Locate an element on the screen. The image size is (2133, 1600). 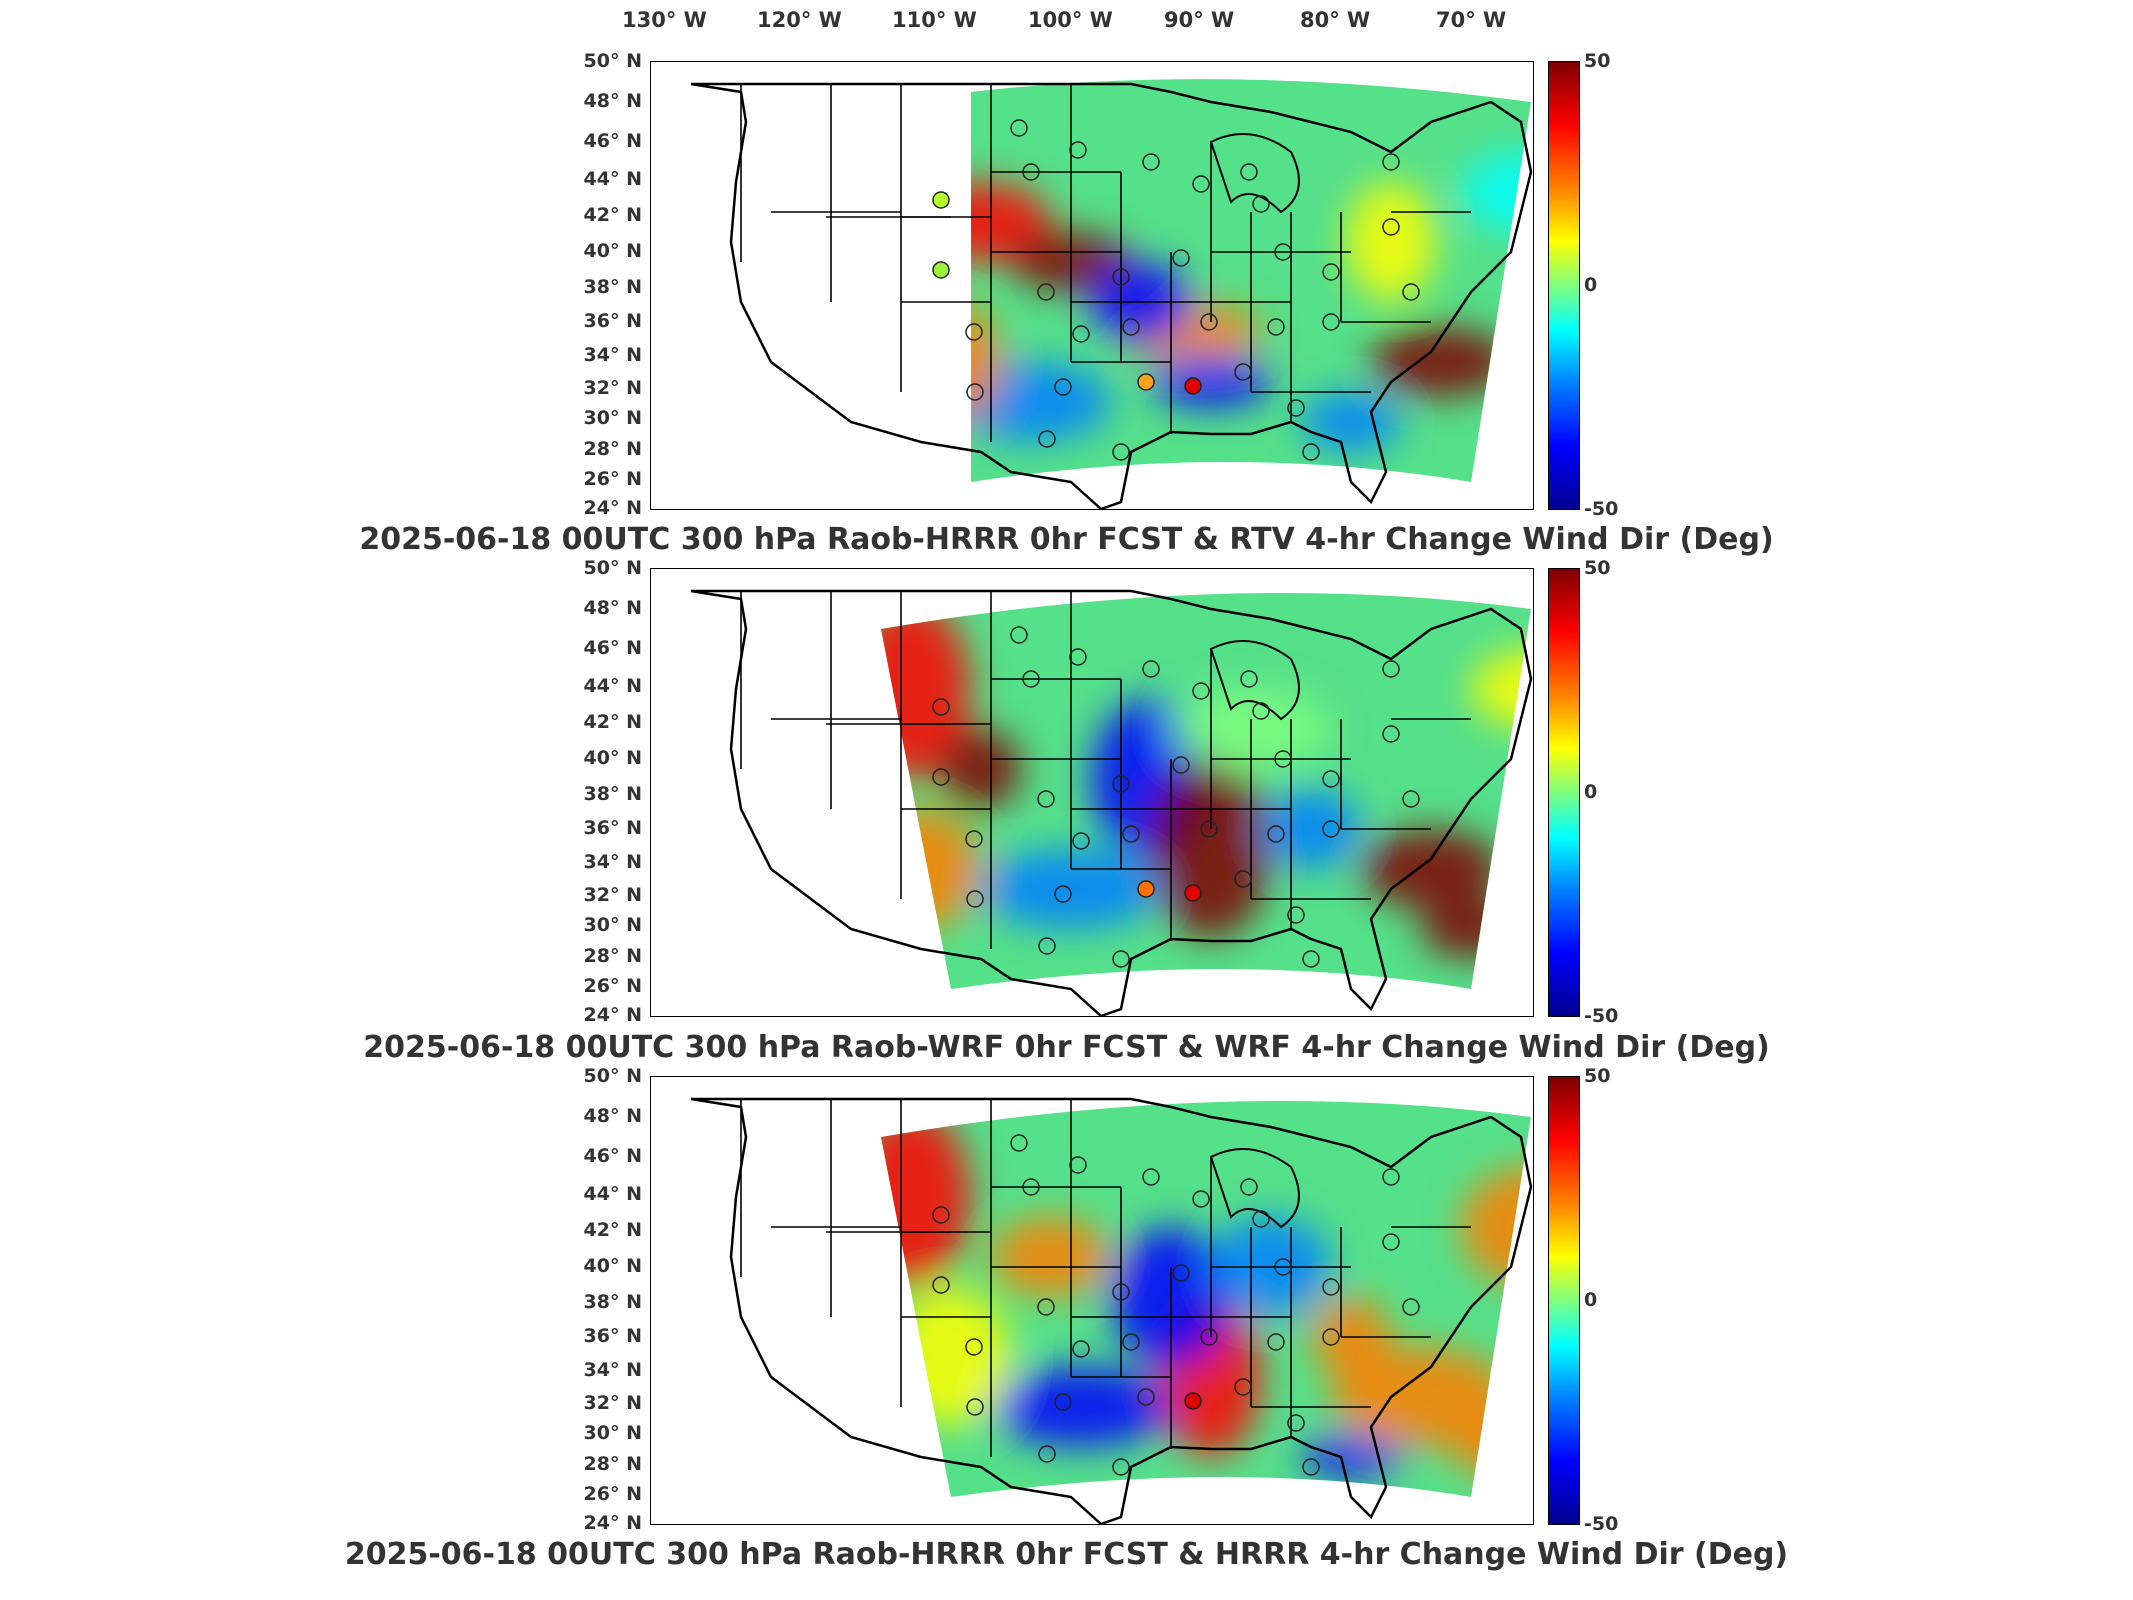
lon-label: 80° W is located at coordinates (1335, 20).